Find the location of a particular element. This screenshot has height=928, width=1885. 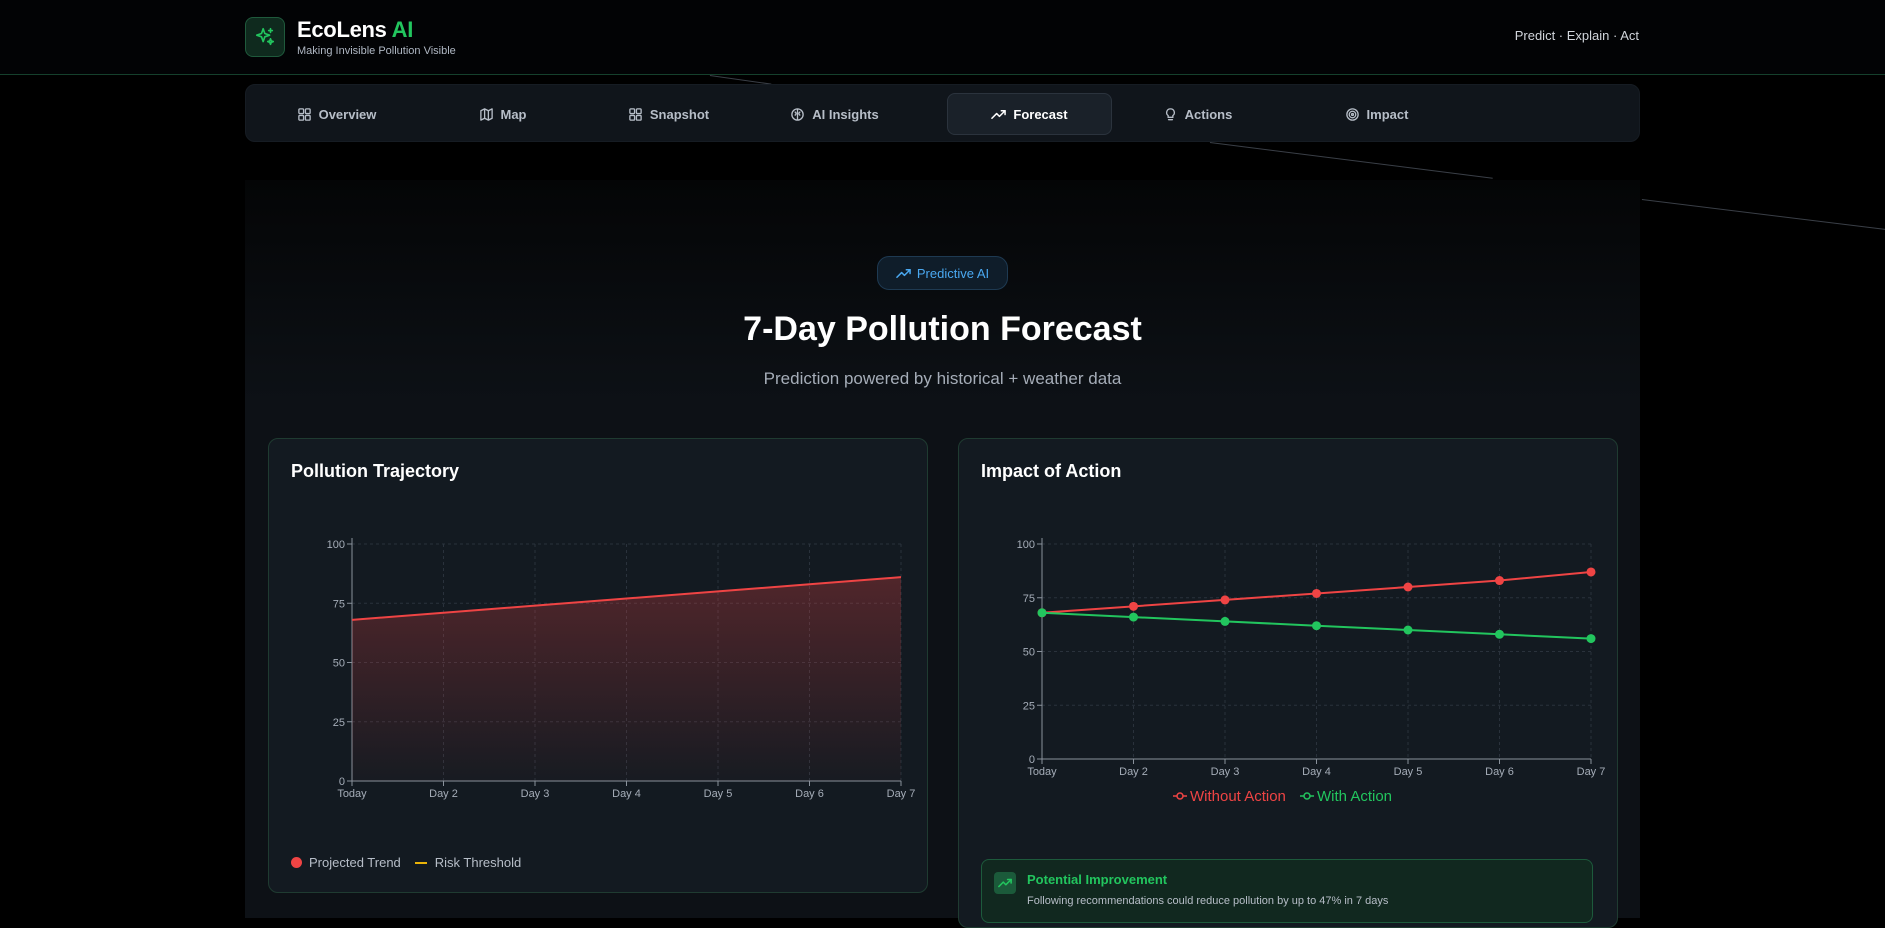

legend-label: Risk Threshold is located at coordinates (478, 862).